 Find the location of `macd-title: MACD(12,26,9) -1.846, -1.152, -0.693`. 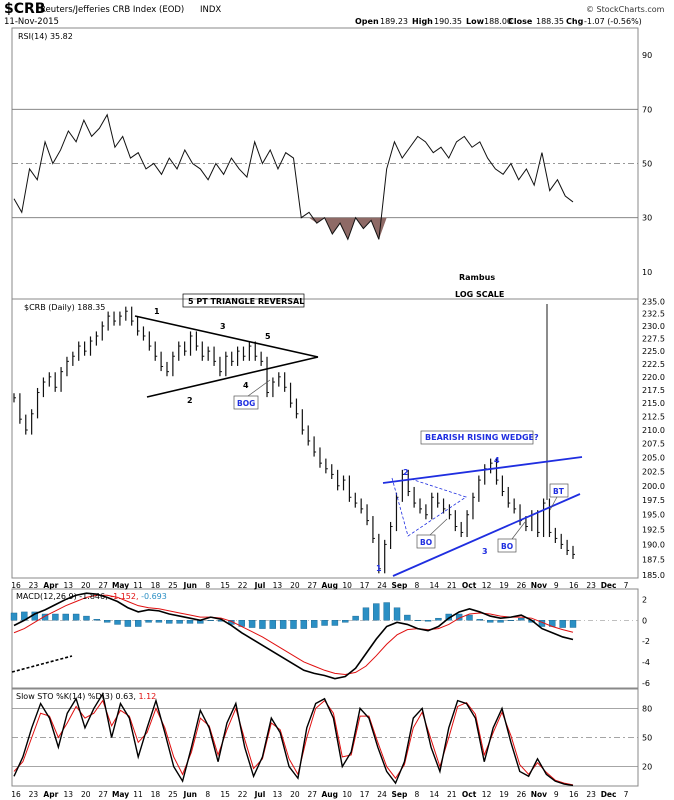

macd-title: MACD(12,26,9) -1.846, -1.152, -0.693 is located at coordinates (91, 596).